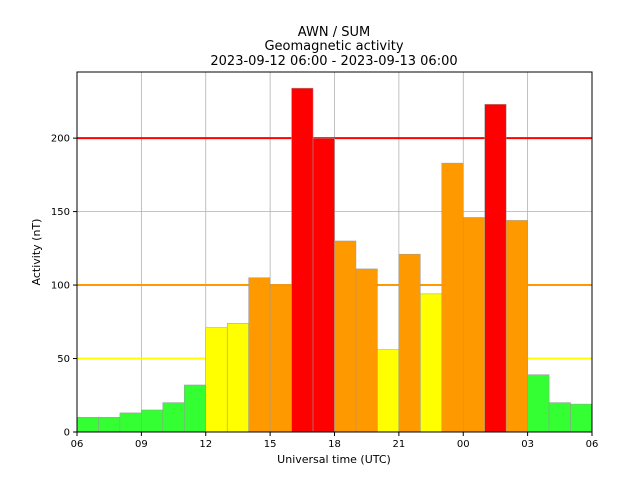 This screenshot has width=640, height=480. I want to click on x-tick-label-6: 00, so click(463, 444).